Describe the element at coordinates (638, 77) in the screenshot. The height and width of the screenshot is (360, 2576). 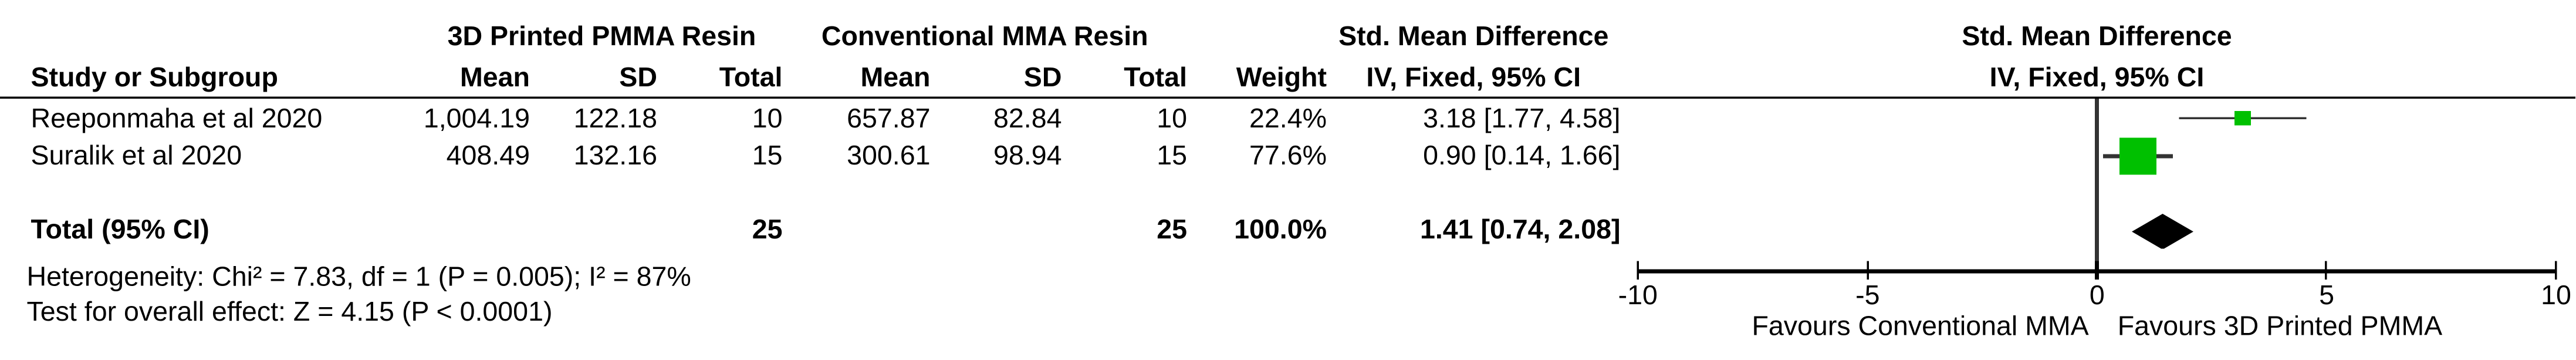
I see `sd1-col-header: SD` at that location.